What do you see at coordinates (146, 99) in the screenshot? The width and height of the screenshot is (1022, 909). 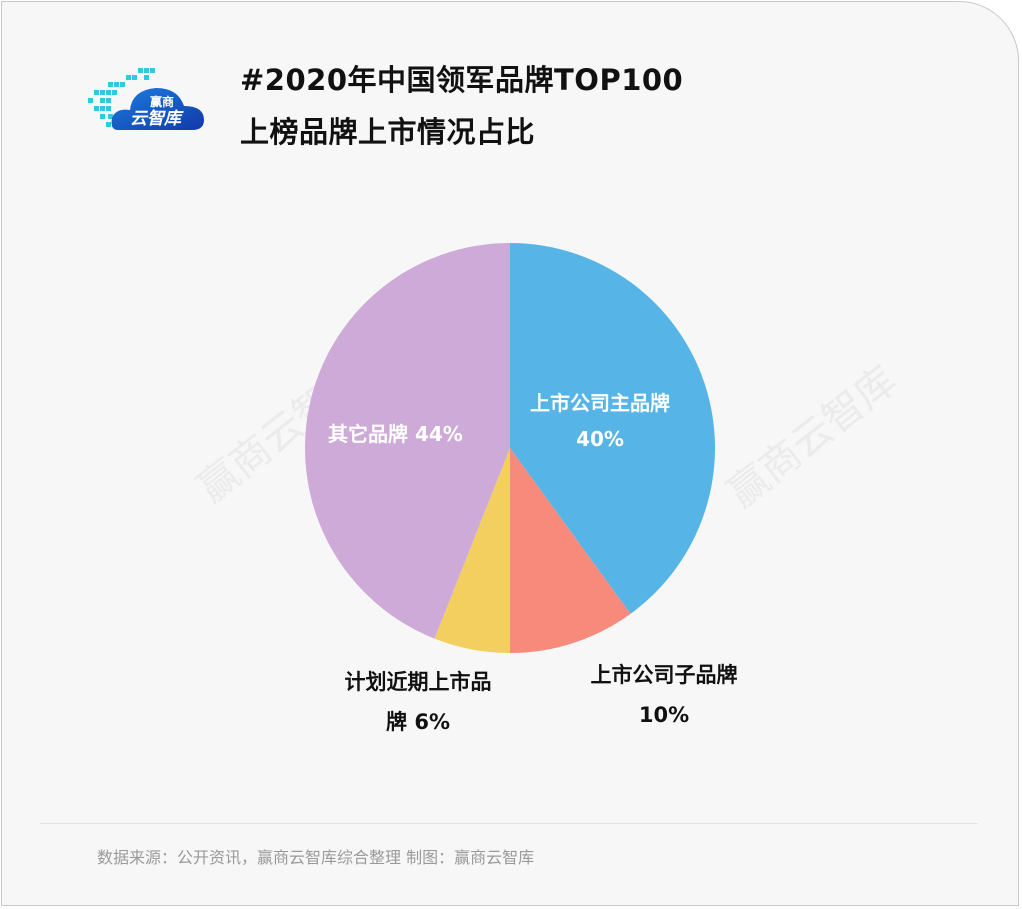 I see `cloud-logo-icon: 赢商 云智库` at bounding box center [146, 99].